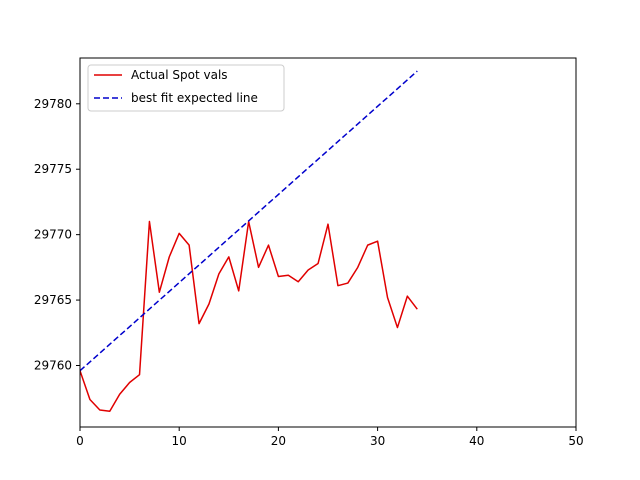 This screenshot has height=480, width=640. I want to click on y-tick-label: 29765, so click(53, 300).